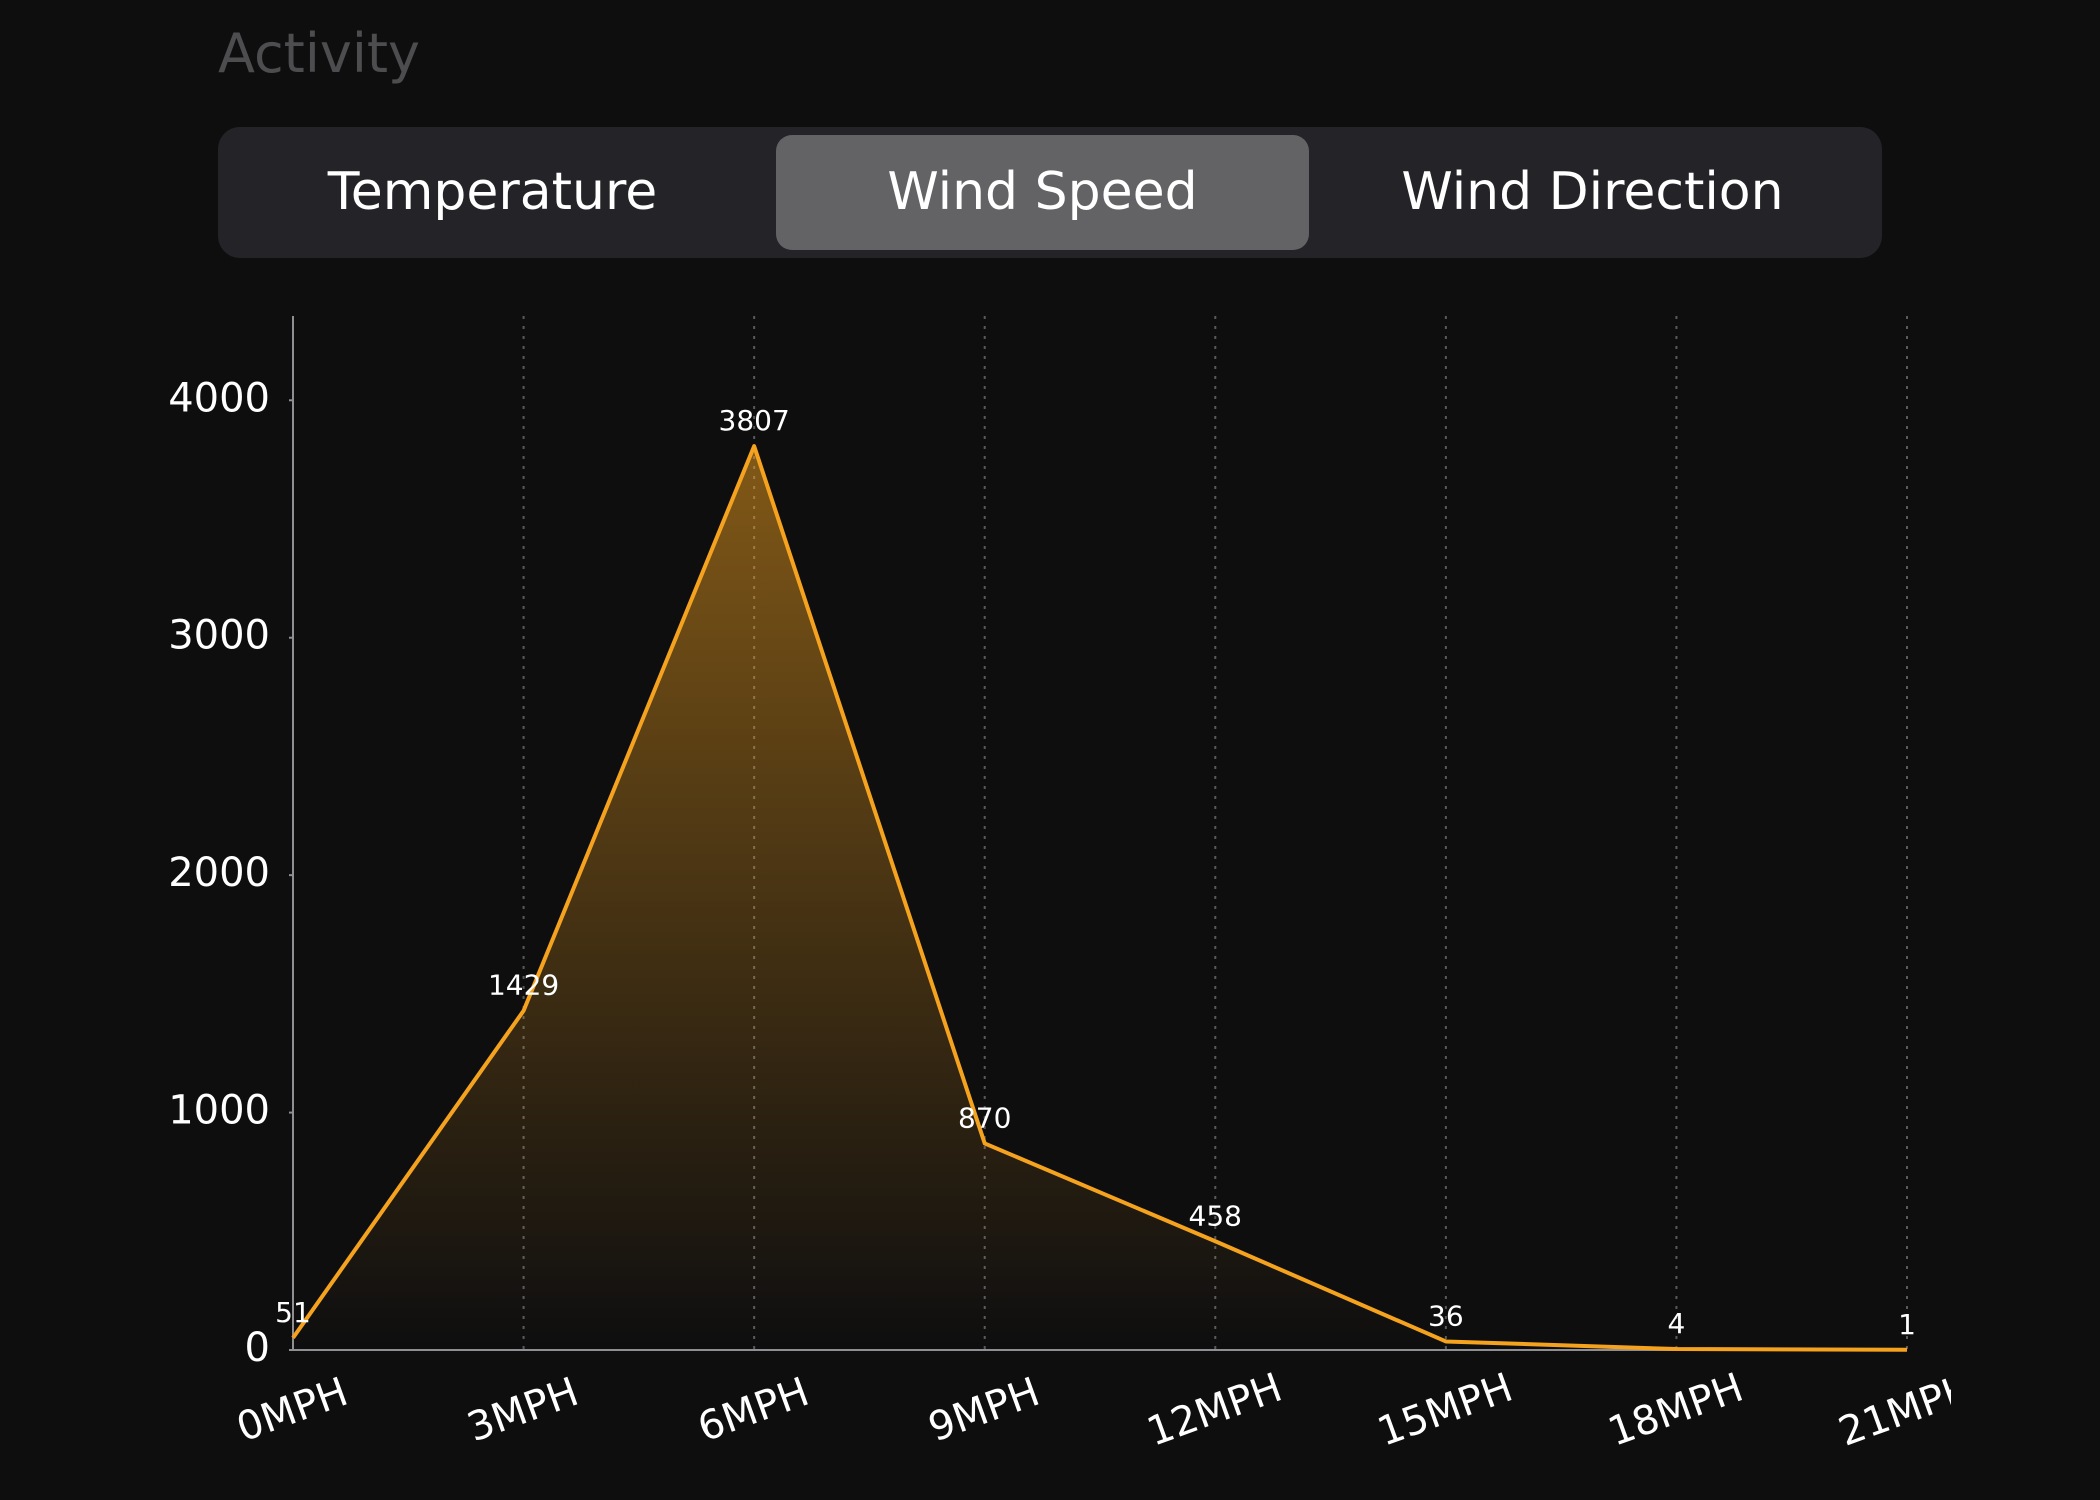 The width and height of the screenshot is (2100, 1500). What do you see at coordinates (292, 1410) in the screenshot?
I see `x-tick-label: 0MPH` at bounding box center [292, 1410].